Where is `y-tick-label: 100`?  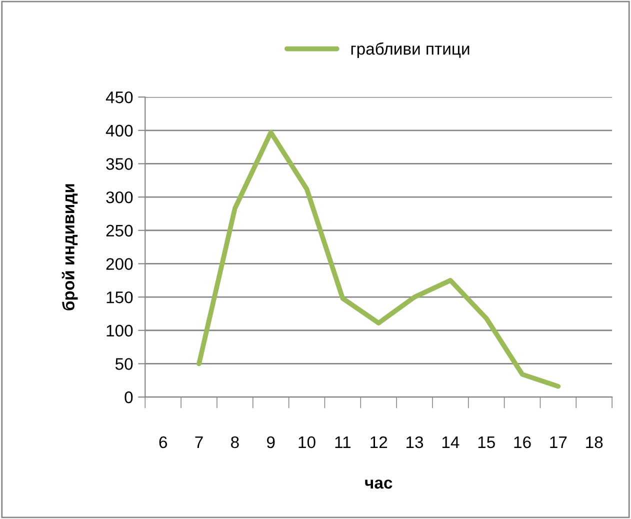 y-tick-label: 100 is located at coordinates (119, 330).